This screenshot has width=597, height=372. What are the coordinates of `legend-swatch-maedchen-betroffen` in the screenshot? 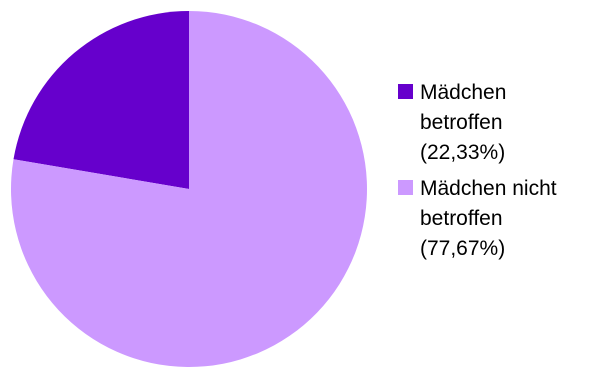 It's located at (405, 91).